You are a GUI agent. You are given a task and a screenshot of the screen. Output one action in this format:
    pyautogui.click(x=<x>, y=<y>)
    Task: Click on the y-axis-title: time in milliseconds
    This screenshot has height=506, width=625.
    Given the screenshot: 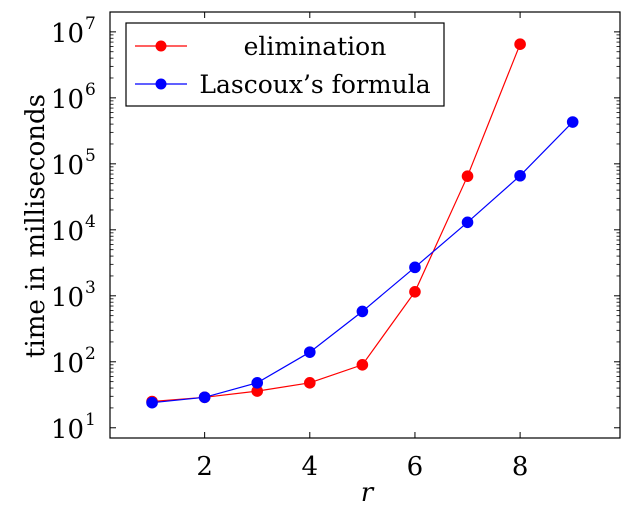 What is the action you would take?
    pyautogui.click(x=36, y=226)
    